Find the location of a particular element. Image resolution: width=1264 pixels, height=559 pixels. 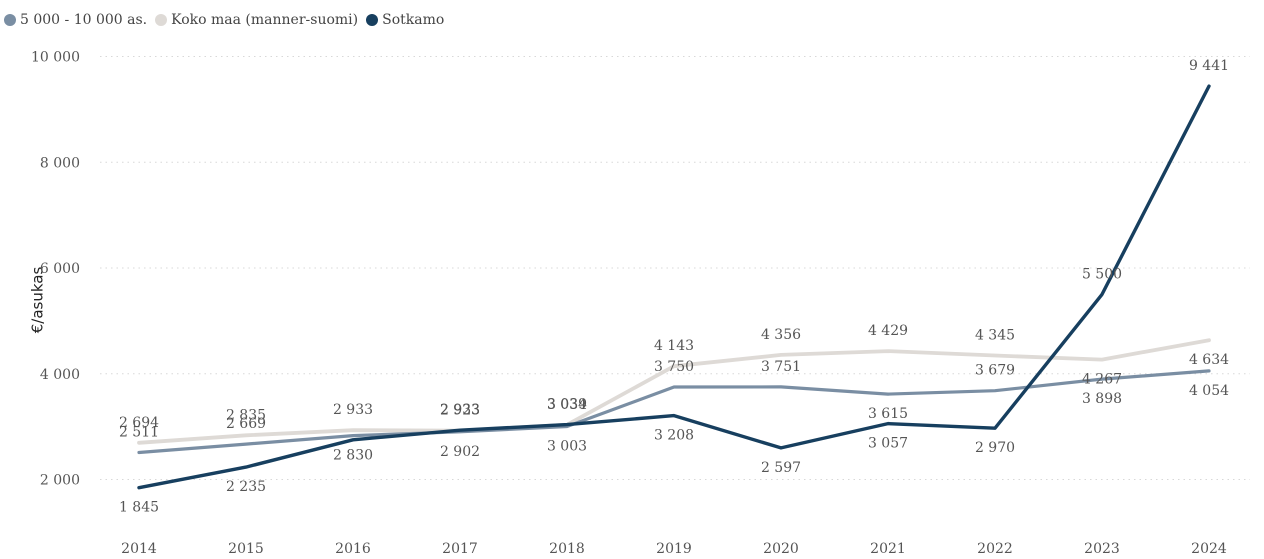

data-label-sotkamo: 3 039 is located at coordinates (567, 405).